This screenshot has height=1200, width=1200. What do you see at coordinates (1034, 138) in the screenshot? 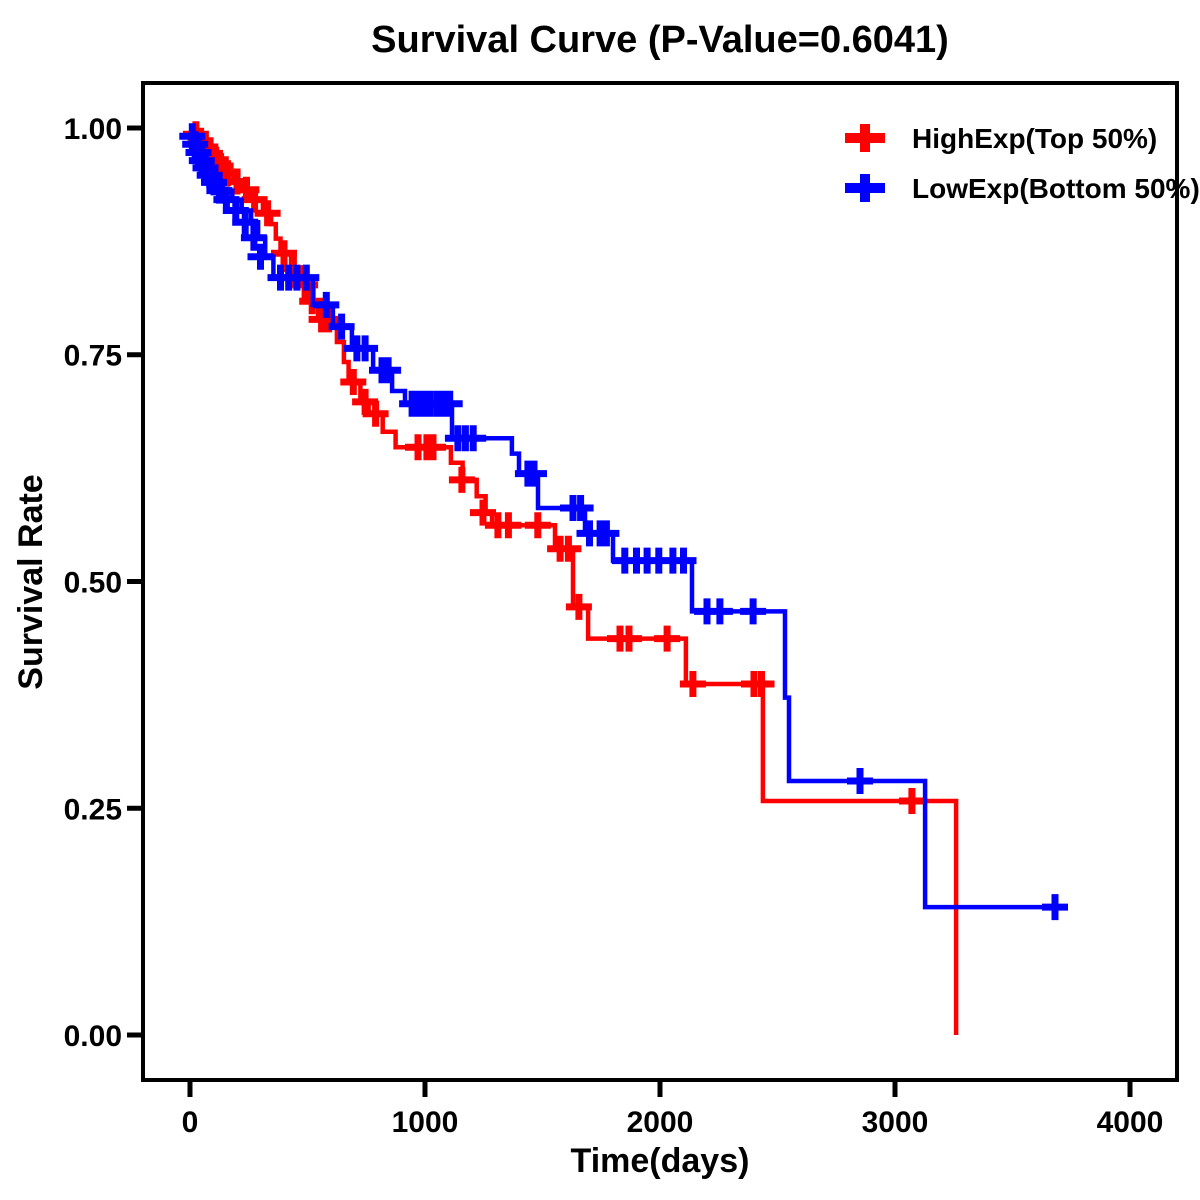
I see `legend-label-highexp: HighExp(Top 50%)` at bounding box center [1034, 138].